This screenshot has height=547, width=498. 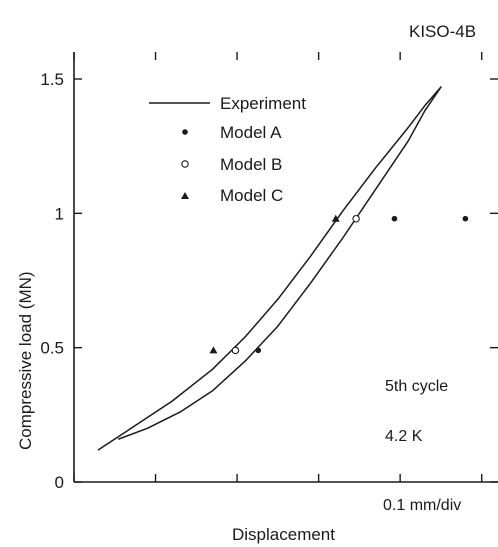 I want to click on temperature-annotation: 4.2 K, so click(x=404, y=436).